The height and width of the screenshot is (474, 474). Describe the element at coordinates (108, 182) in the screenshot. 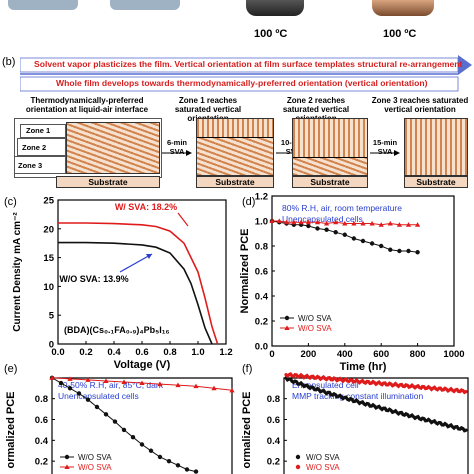

I see `substrate-1: Substrate` at that location.